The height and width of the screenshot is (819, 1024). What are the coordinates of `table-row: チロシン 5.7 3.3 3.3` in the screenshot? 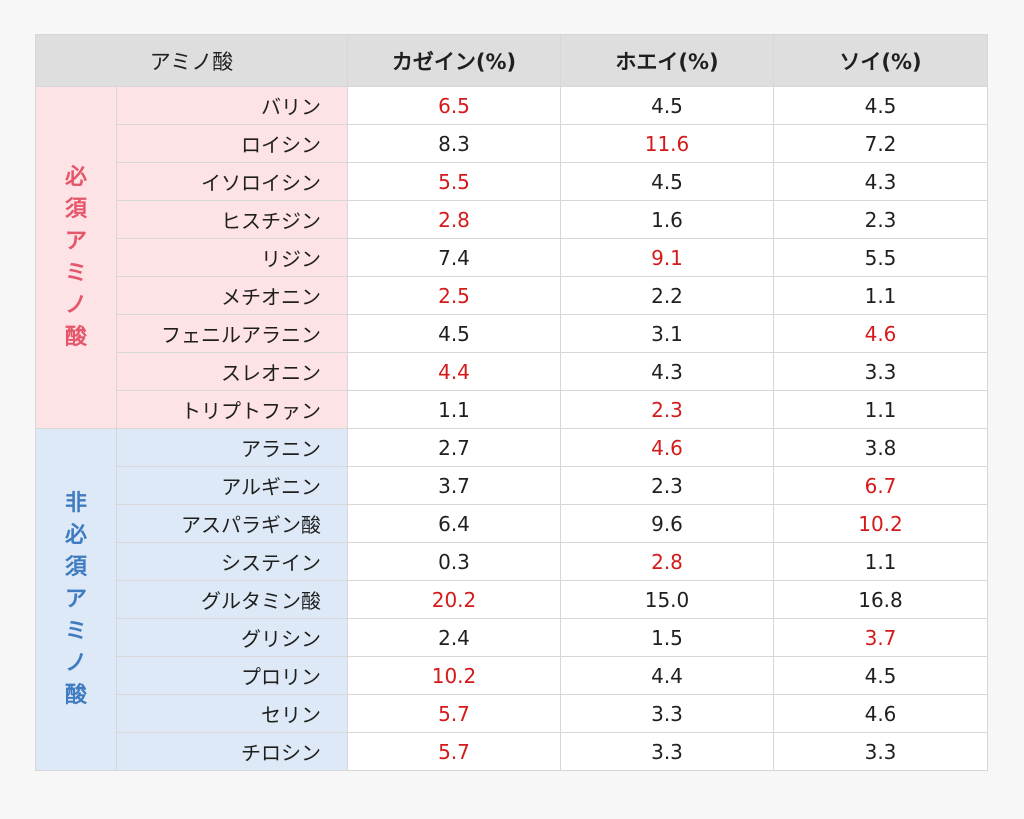 It's located at (512, 751).